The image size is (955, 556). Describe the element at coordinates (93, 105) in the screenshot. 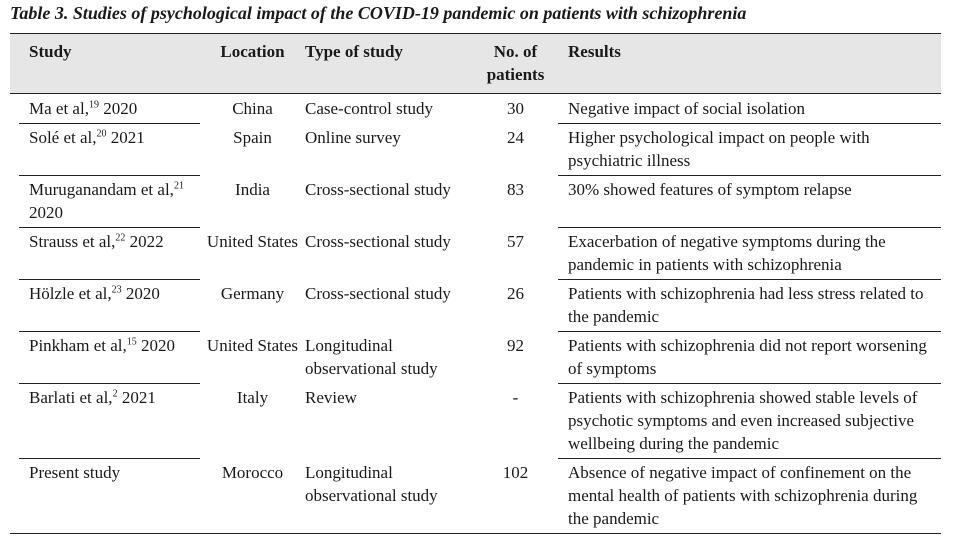

I see `reference-number: 19` at that location.